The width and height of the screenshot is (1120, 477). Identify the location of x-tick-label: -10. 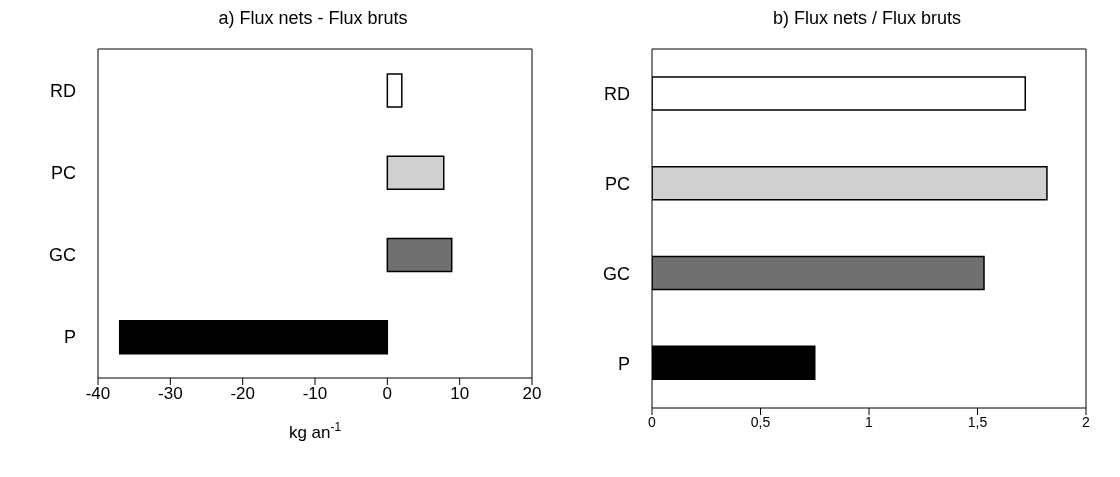
(315, 394).